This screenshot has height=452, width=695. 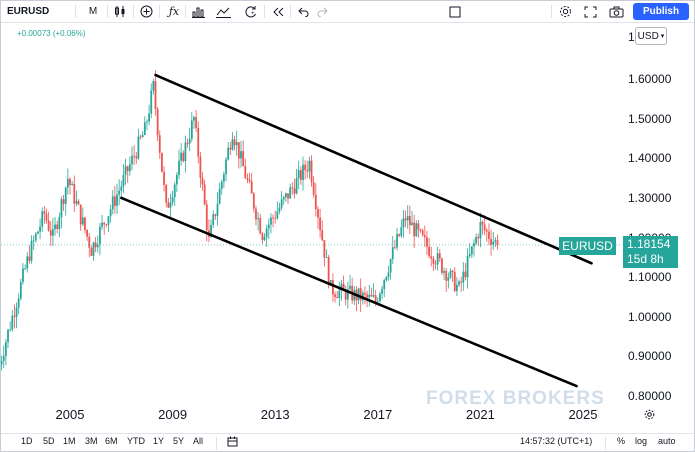 I want to click on timeframe-1y: 1Y, so click(x=159, y=441).